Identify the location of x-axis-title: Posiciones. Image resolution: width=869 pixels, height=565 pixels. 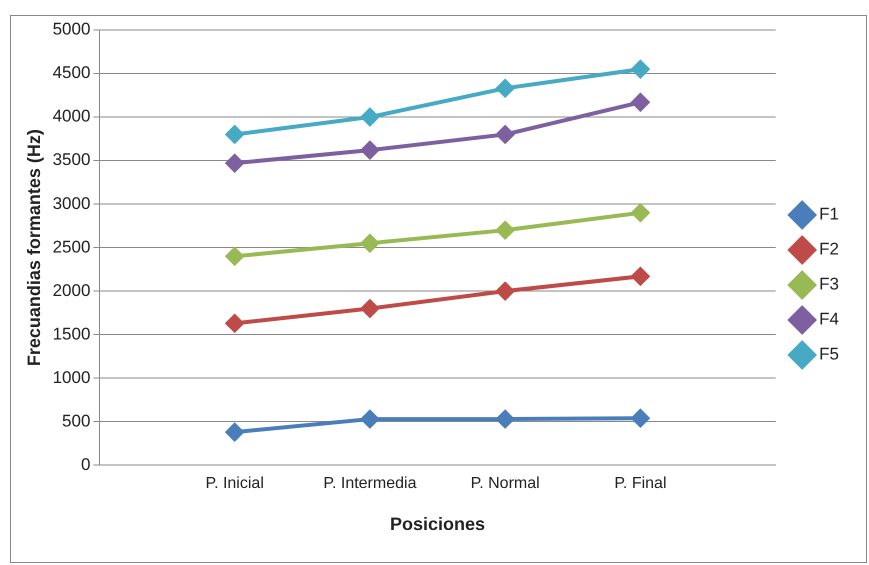
(438, 524).